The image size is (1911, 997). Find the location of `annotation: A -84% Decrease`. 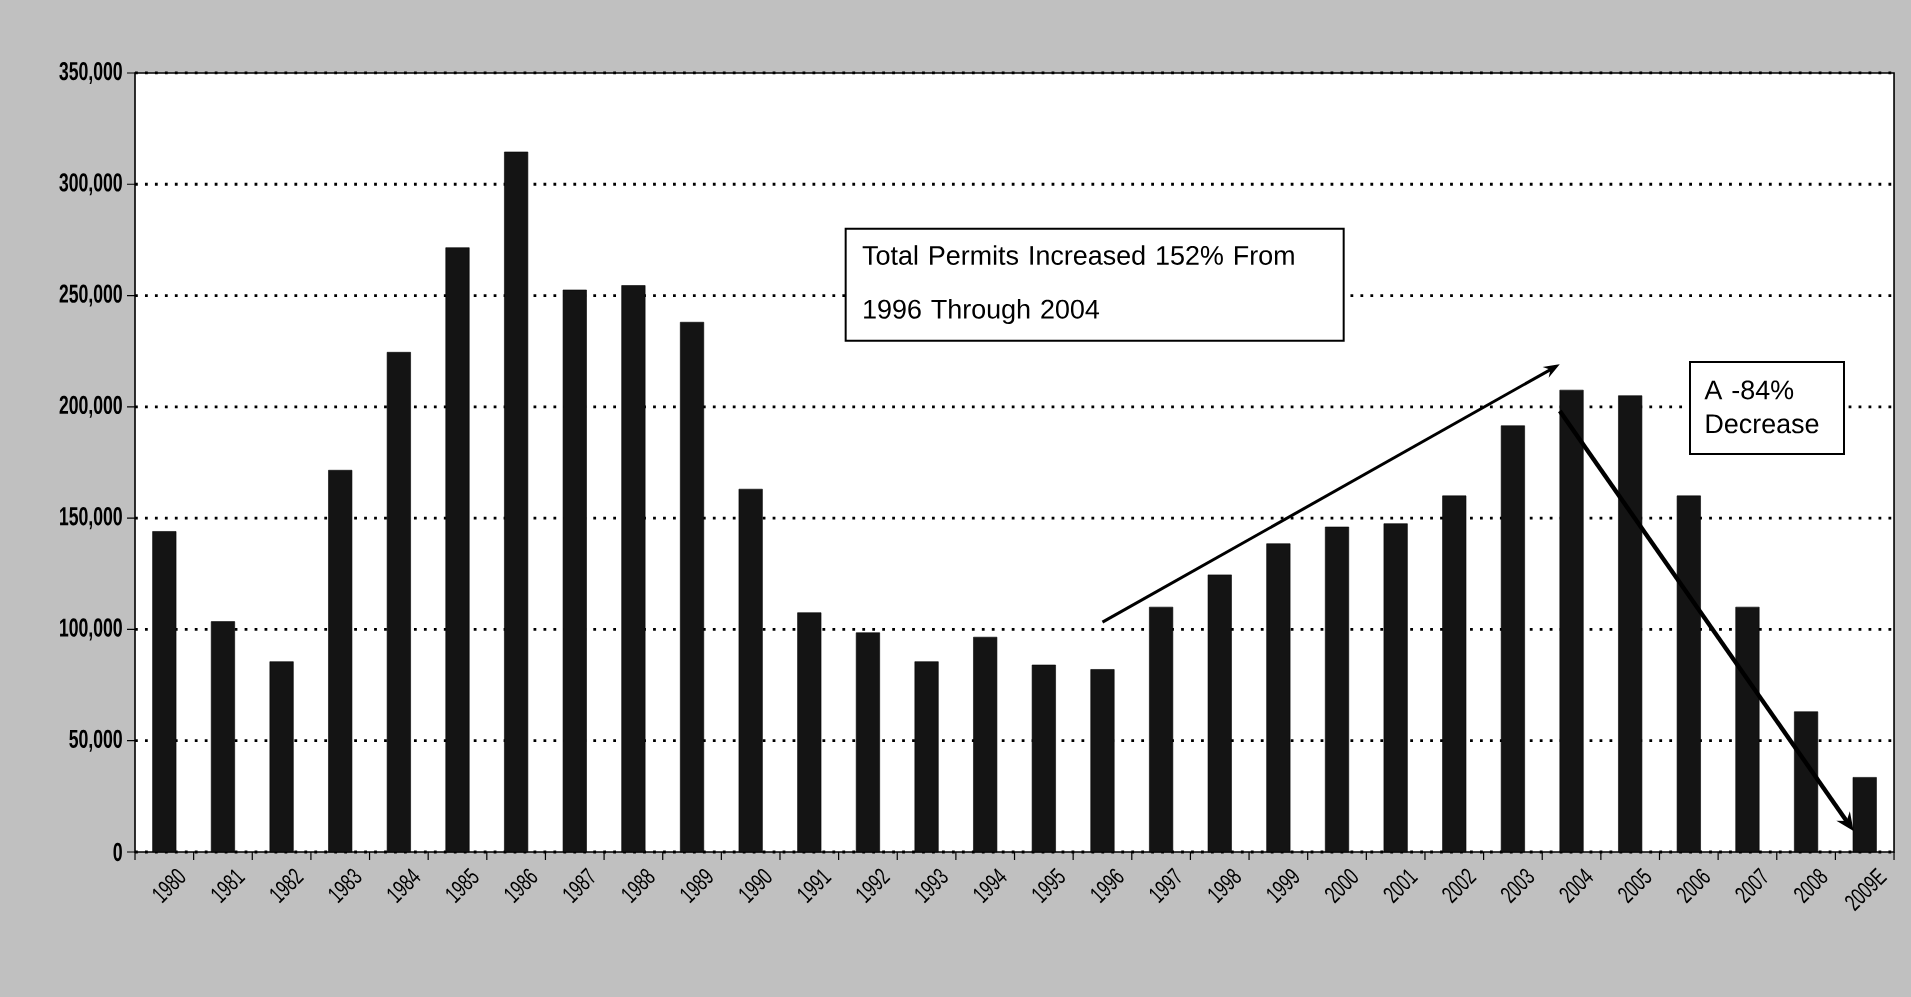

annotation: A -84% Decrease is located at coordinates (1761, 407).